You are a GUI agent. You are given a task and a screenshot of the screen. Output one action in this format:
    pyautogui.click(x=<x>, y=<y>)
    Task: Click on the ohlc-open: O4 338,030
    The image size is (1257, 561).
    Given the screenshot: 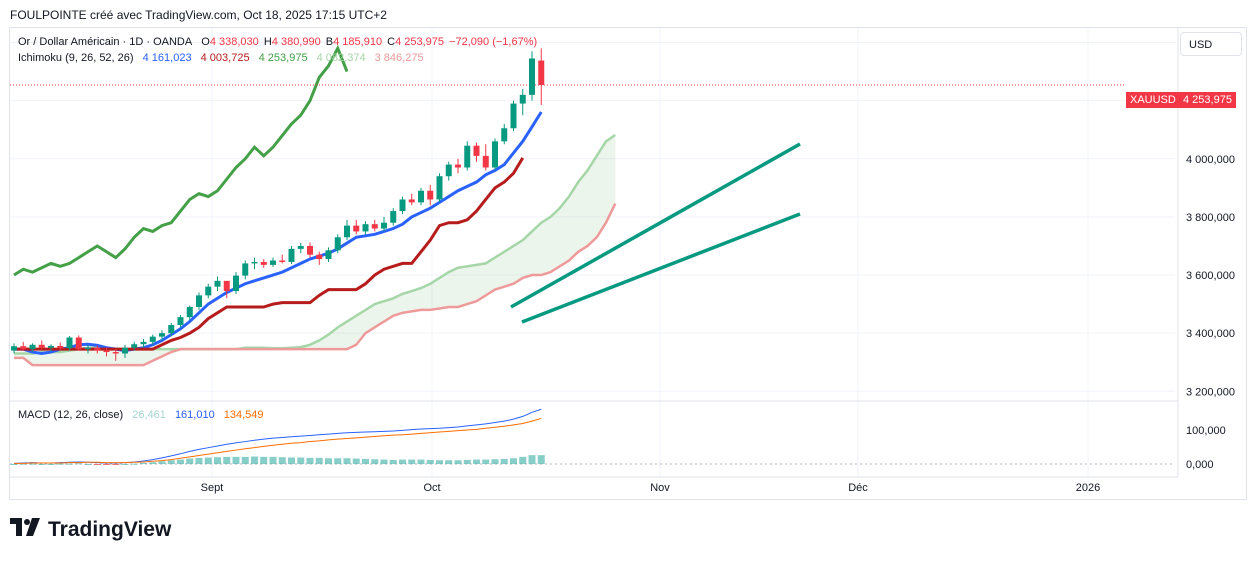 What is the action you would take?
    pyautogui.click(x=230, y=42)
    